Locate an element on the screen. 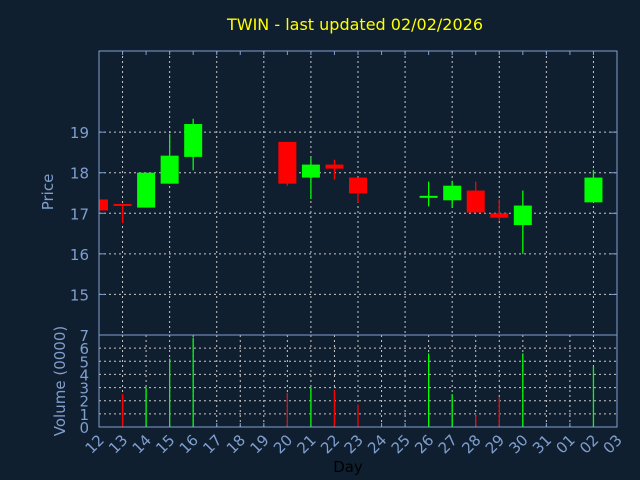  volume-axis-label: Volume (0000) is located at coordinates (60, 381).